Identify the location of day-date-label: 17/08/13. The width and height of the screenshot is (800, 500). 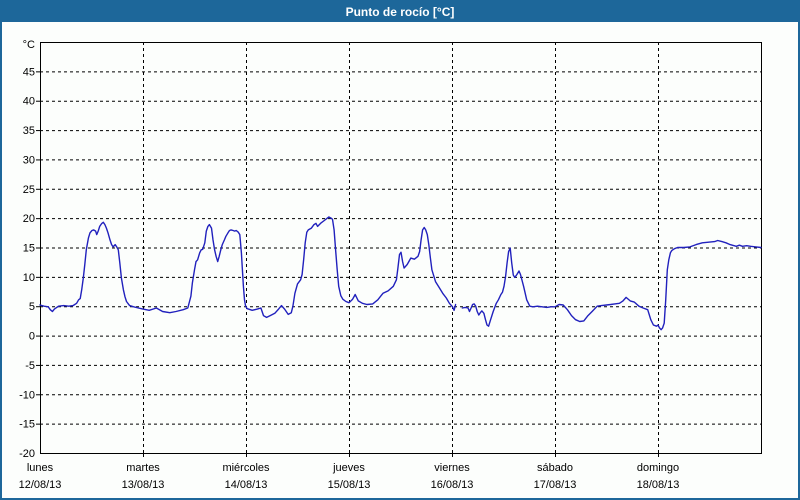
(555, 485).